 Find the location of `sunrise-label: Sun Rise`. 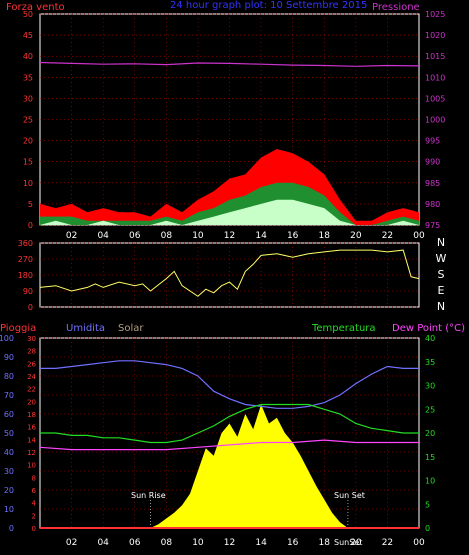

sunrise-label: Sun Rise is located at coordinates (148, 495).